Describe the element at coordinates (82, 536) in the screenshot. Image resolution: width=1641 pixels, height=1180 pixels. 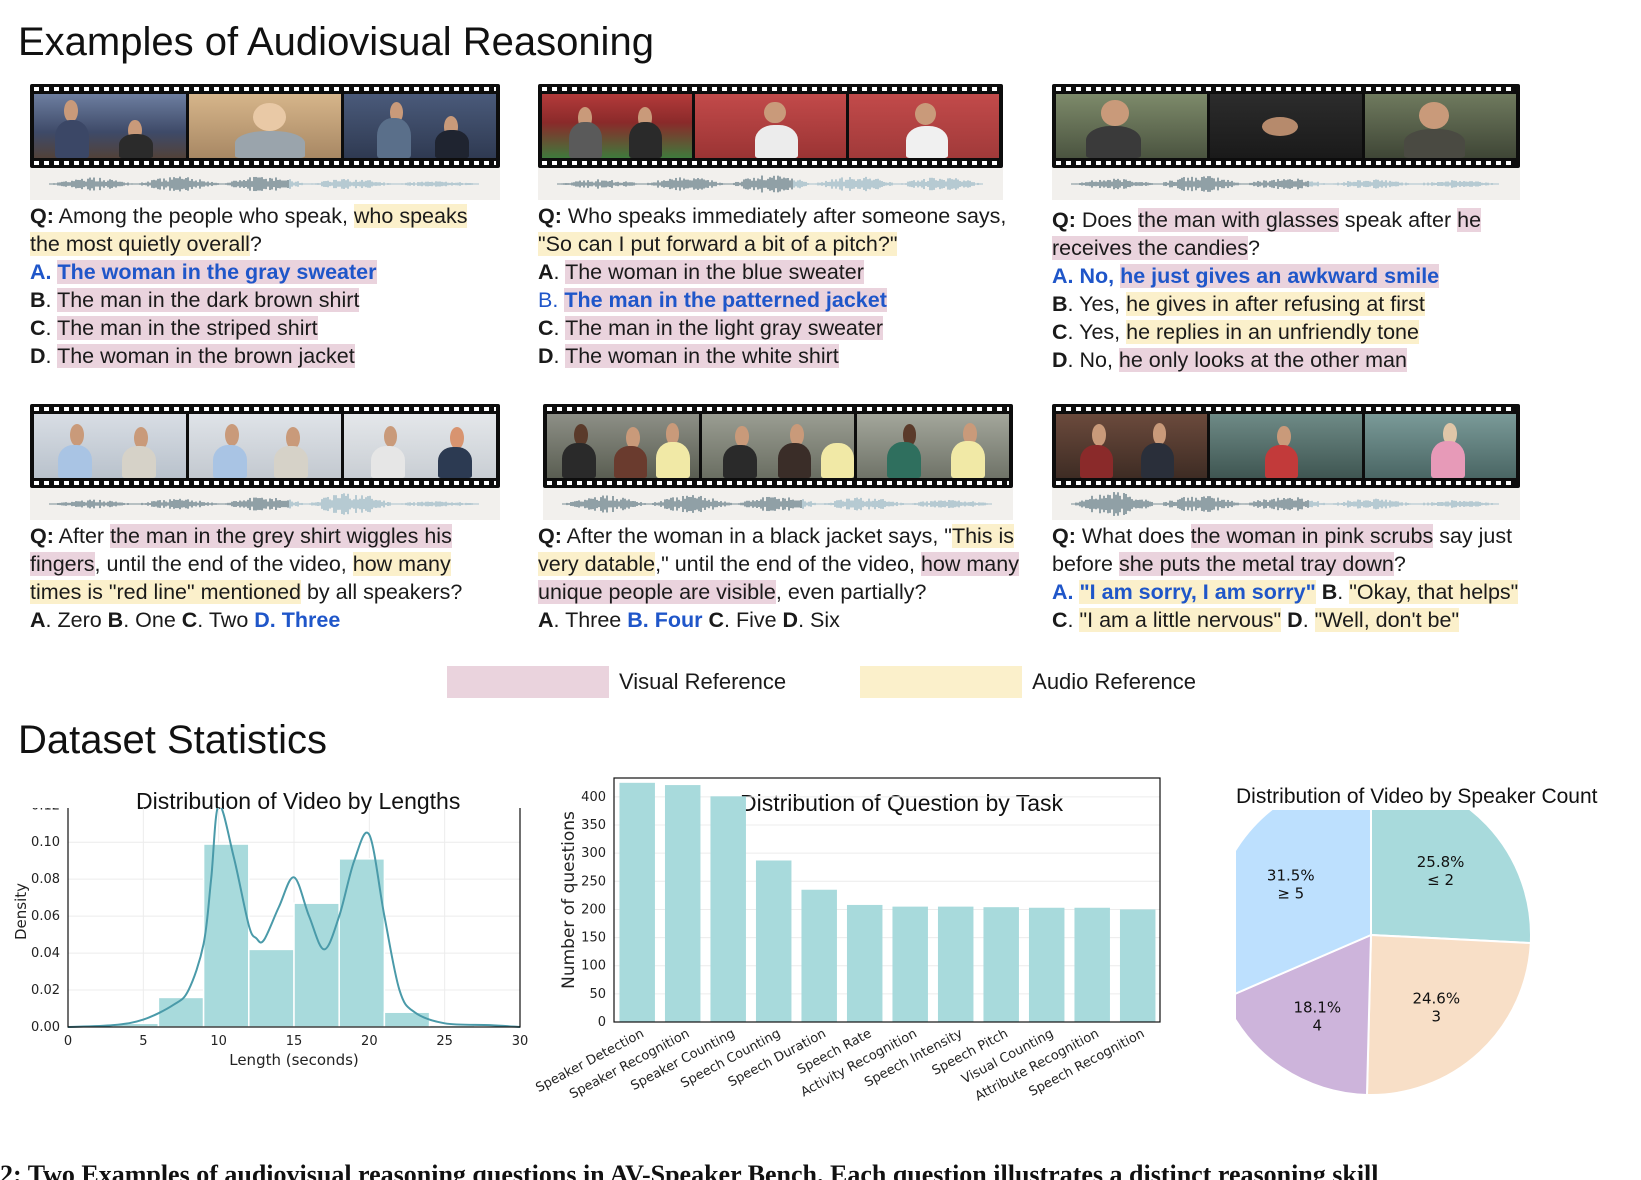
I see `text-segment: After` at that location.